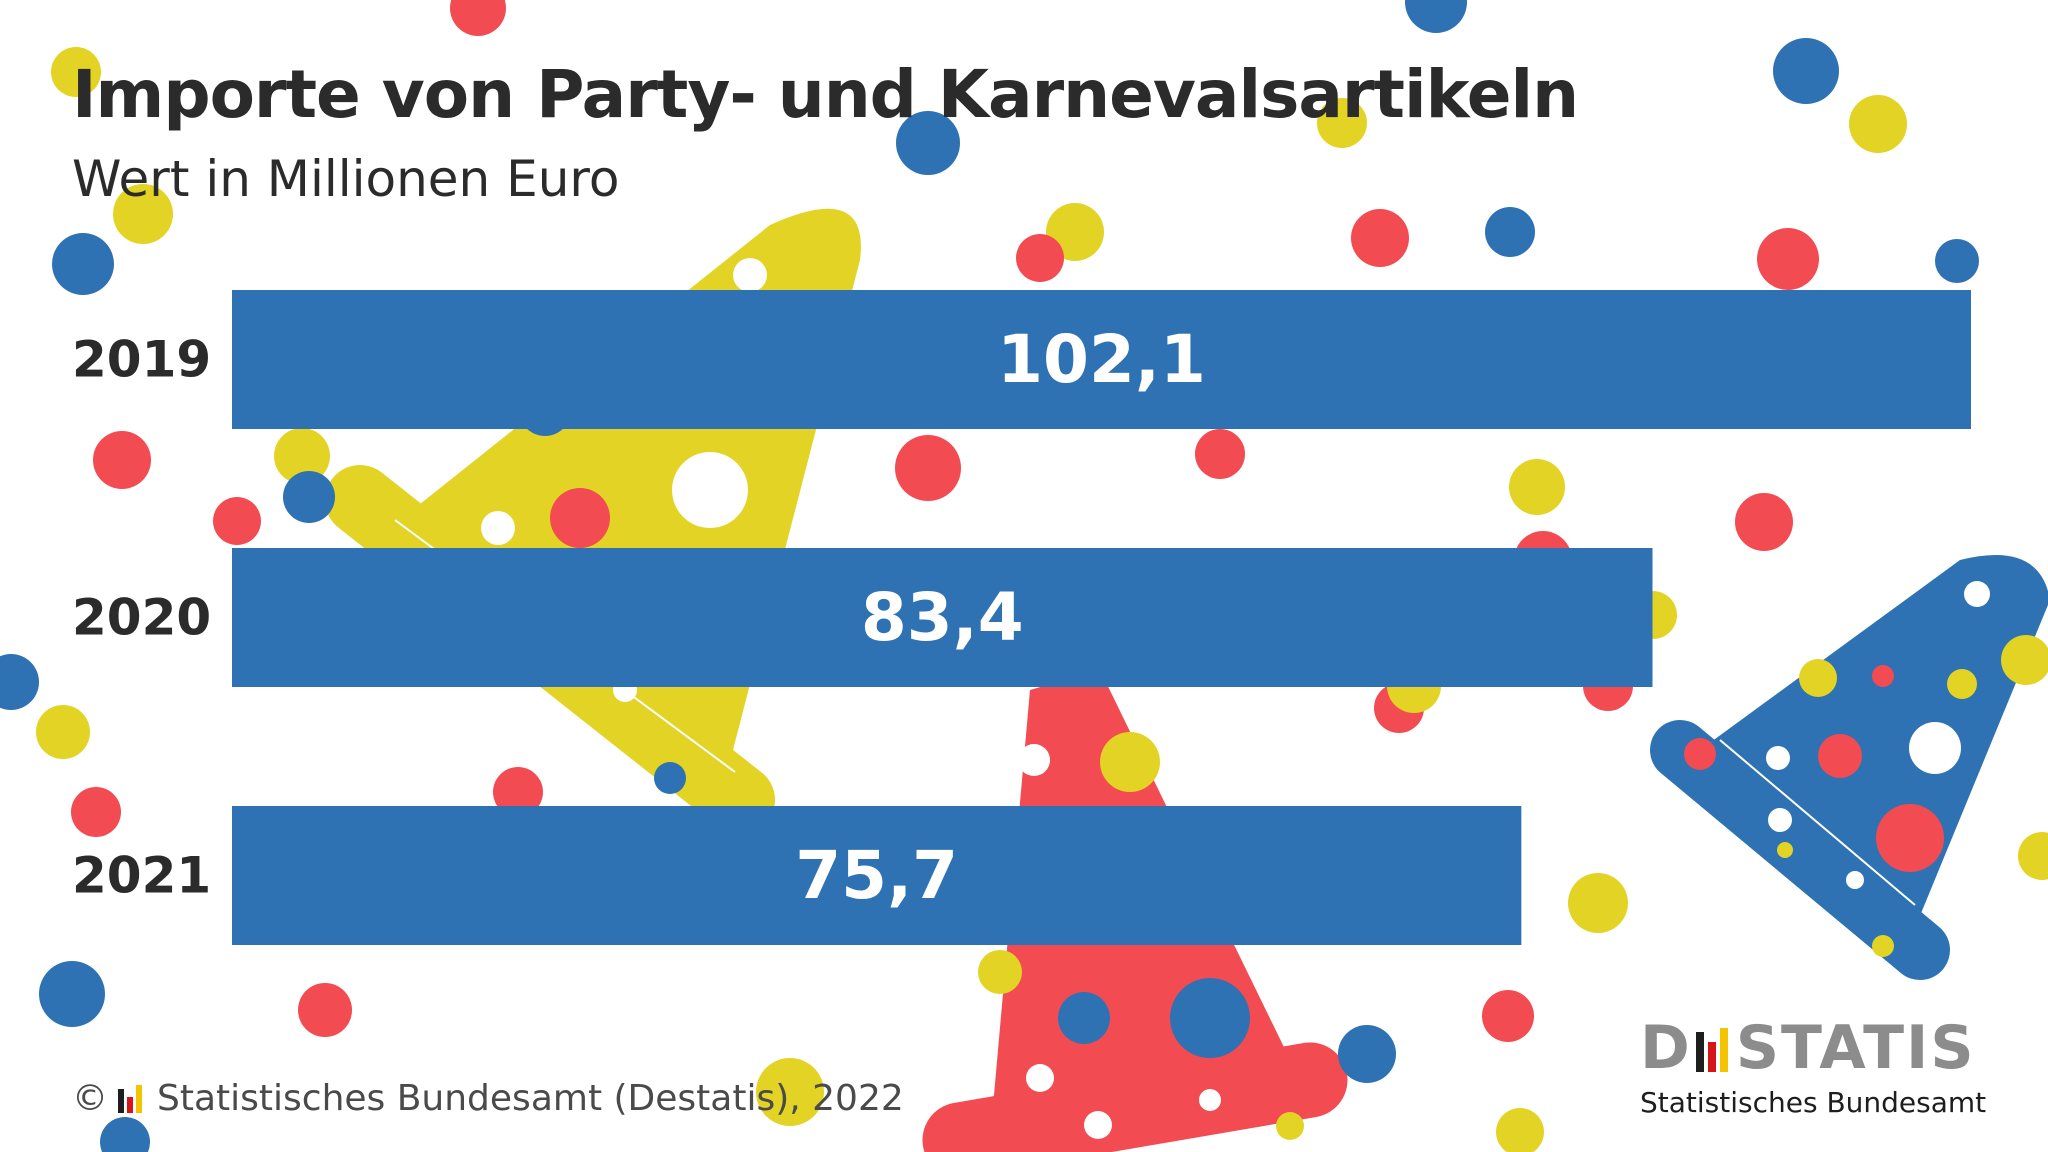 This screenshot has height=1152, width=2048. I want to click on value-label-2019: 102,1, so click(1101, 359).